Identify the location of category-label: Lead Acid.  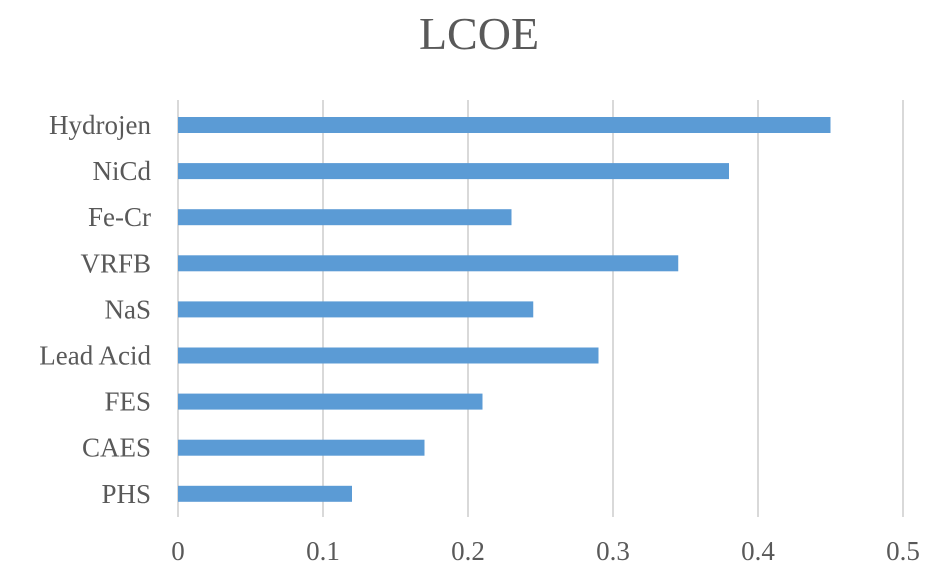
(95, 356).